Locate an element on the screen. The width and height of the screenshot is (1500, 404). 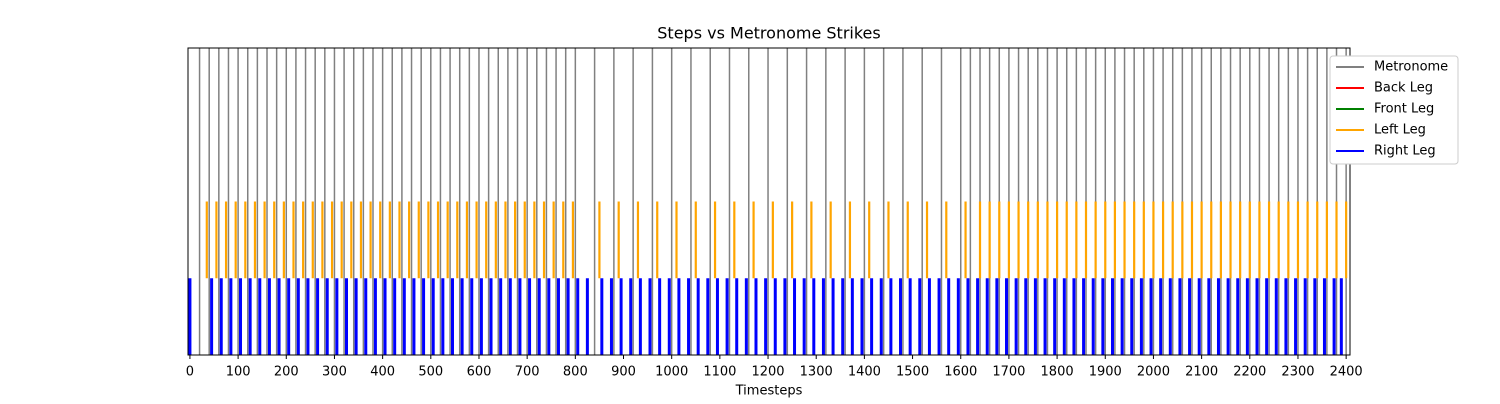
x-tick-label: 500 is located at coordinates (430, 372).